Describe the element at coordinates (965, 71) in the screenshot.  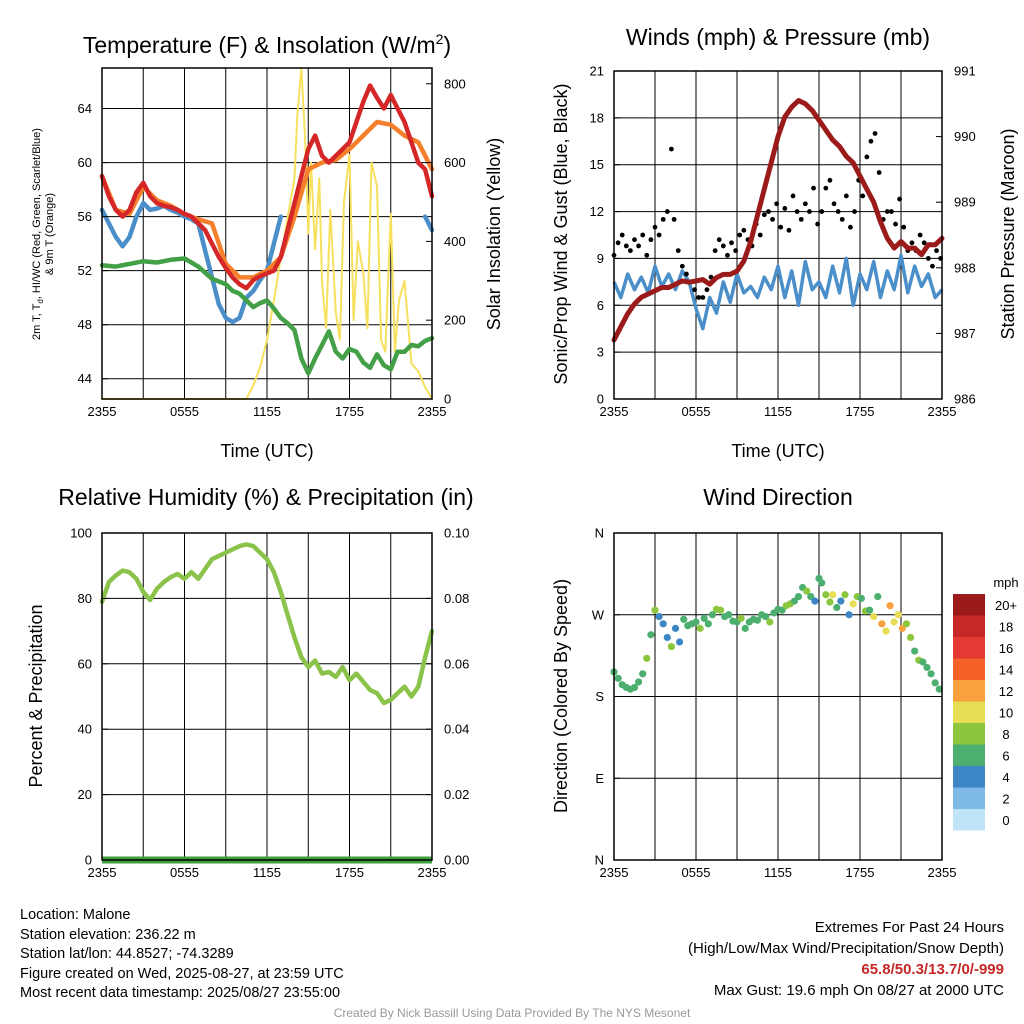
I see `y2-tick-label: 991` at that location.